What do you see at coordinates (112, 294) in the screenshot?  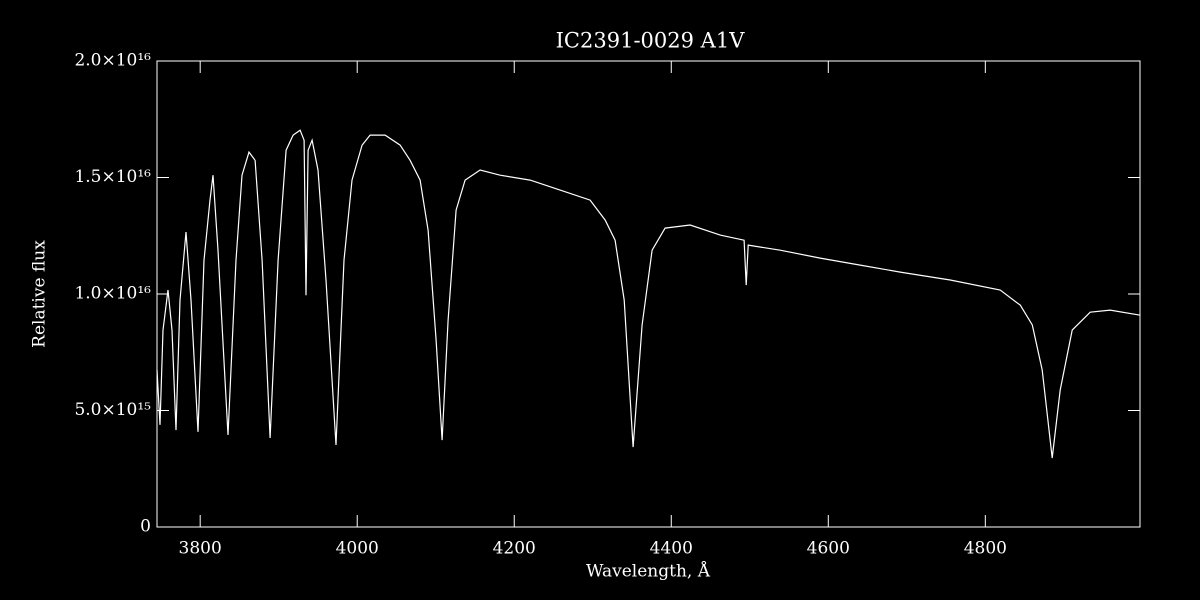 I see `y-tick-label: 1.0×10¹⁶` at bounding box center [112, 294].